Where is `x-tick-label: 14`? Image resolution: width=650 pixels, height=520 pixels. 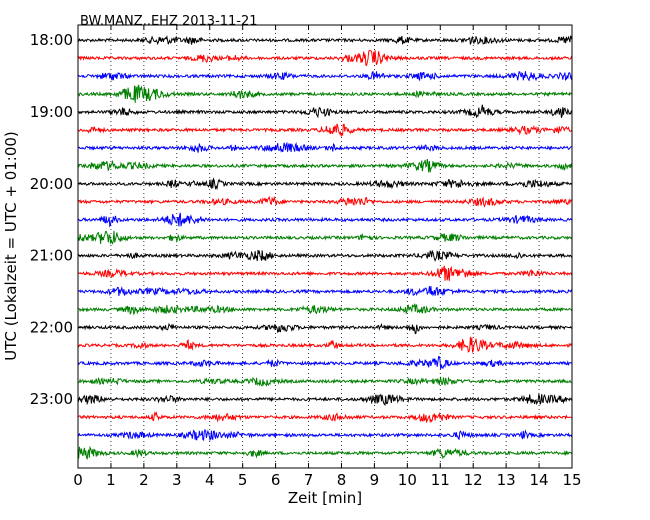
x-tick-label: 14 is located at coordinates (539, 480).